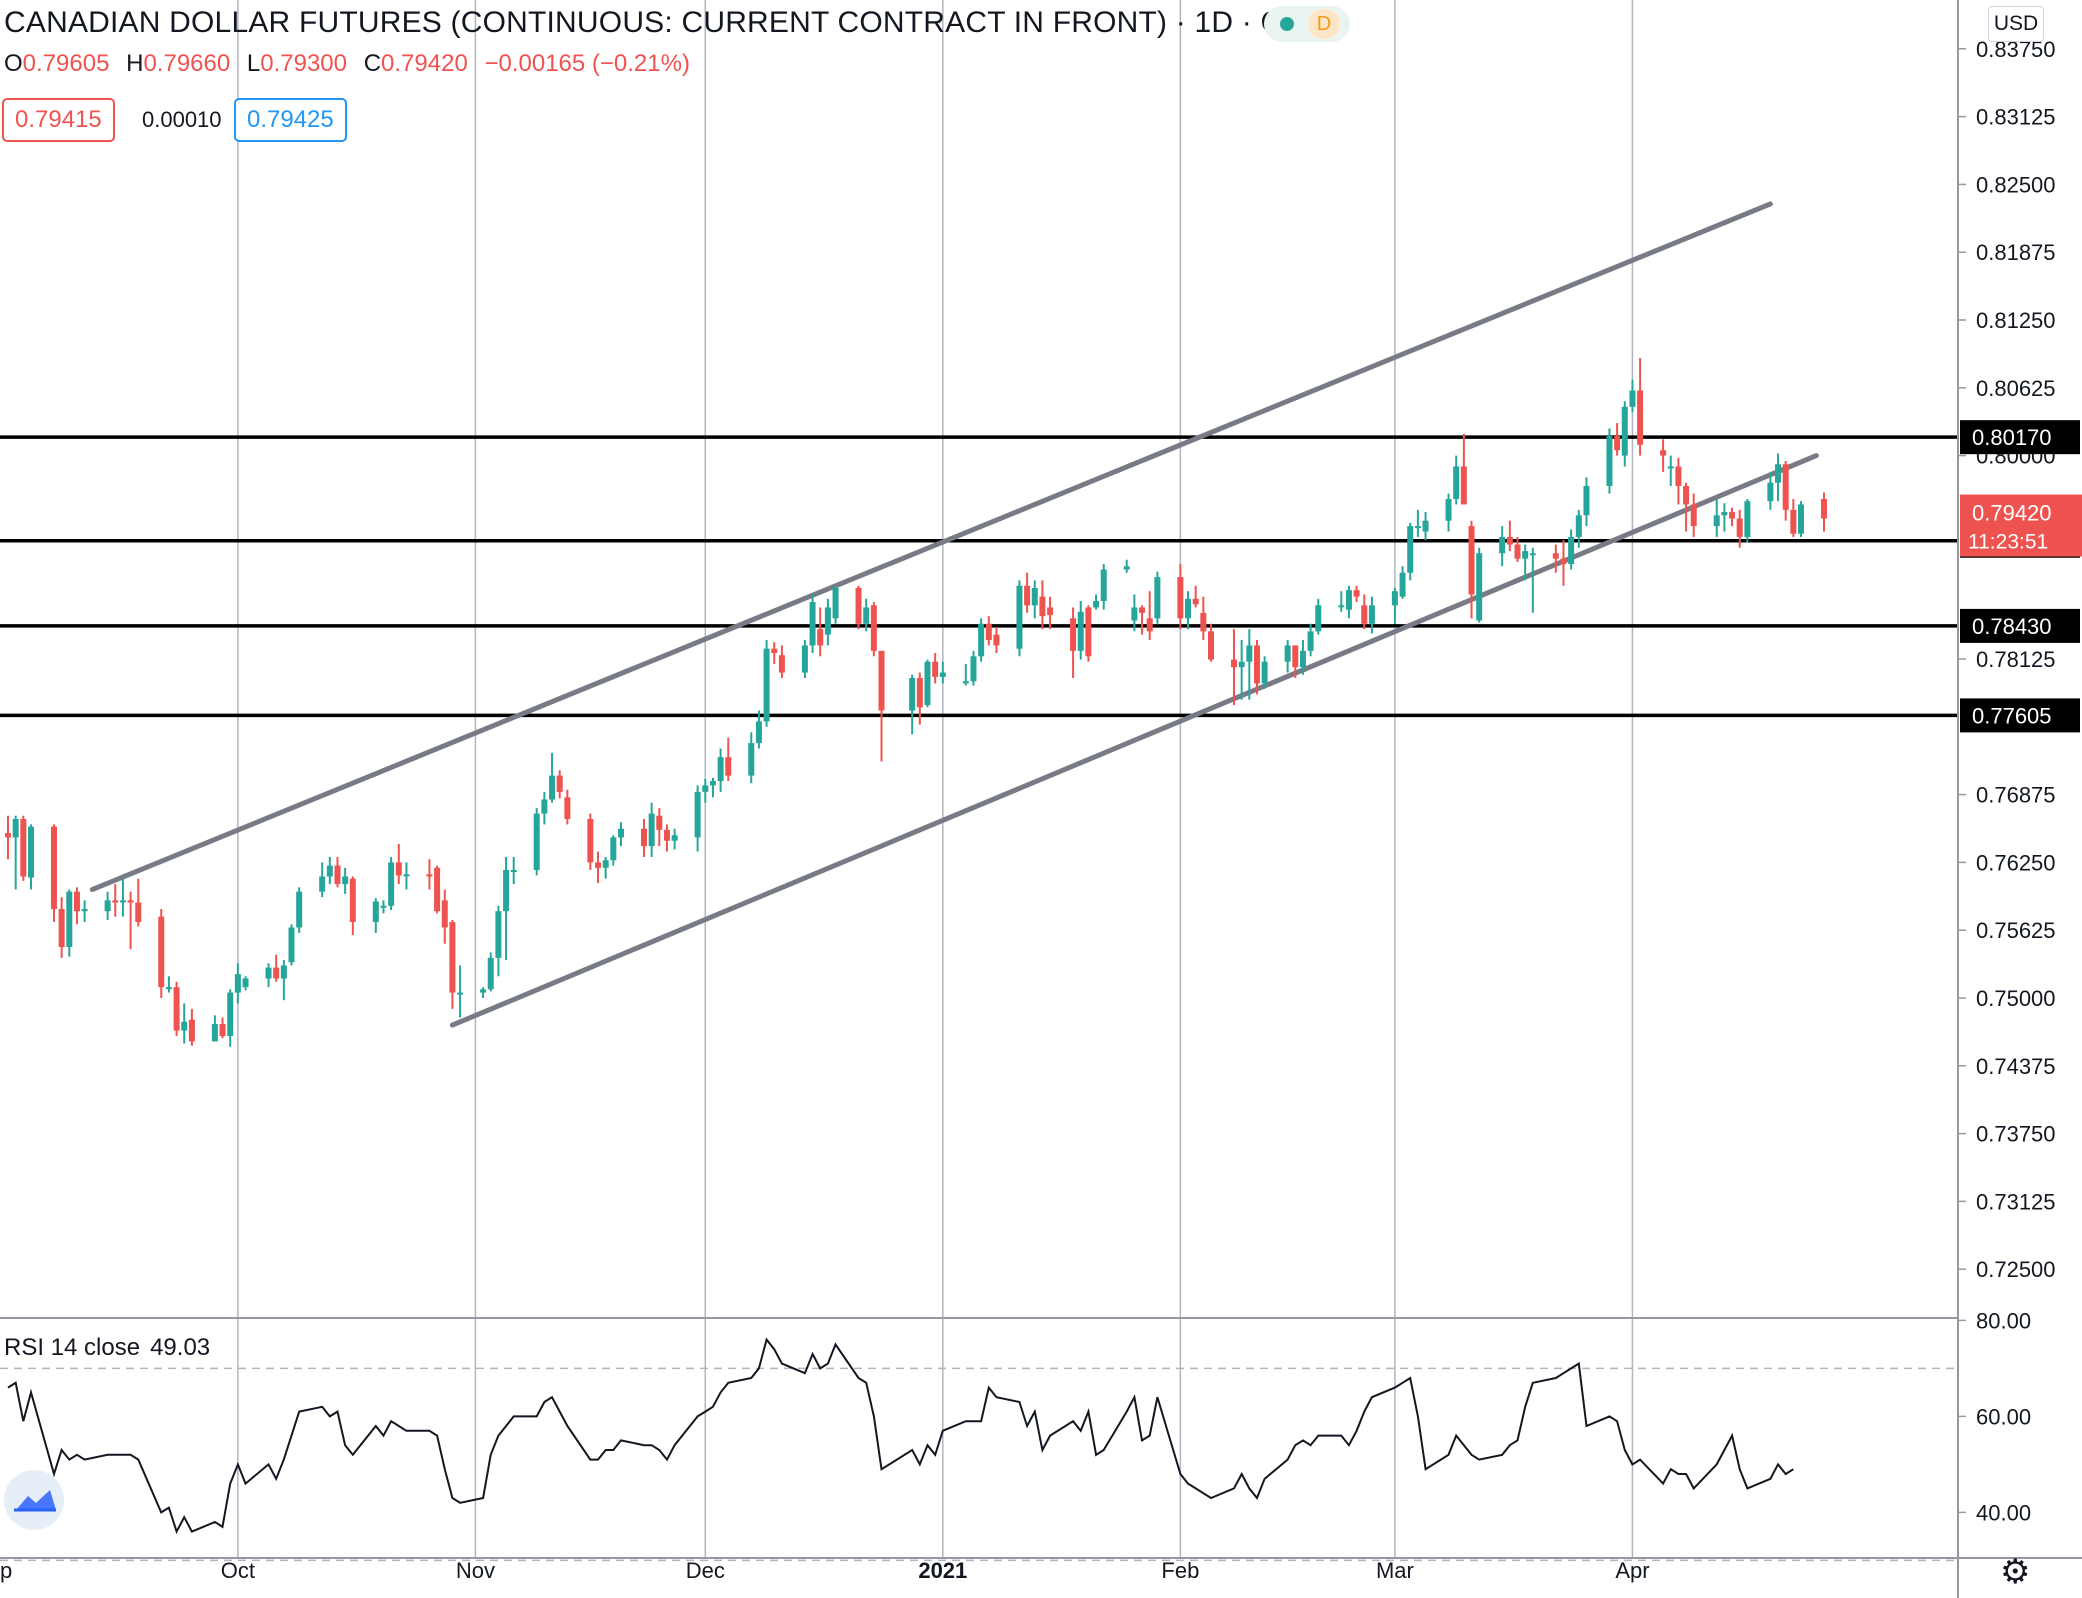 The image size is (2082, 1598). I want to click on bar-countdown-label: 11:23:51, so click(2008, 542).